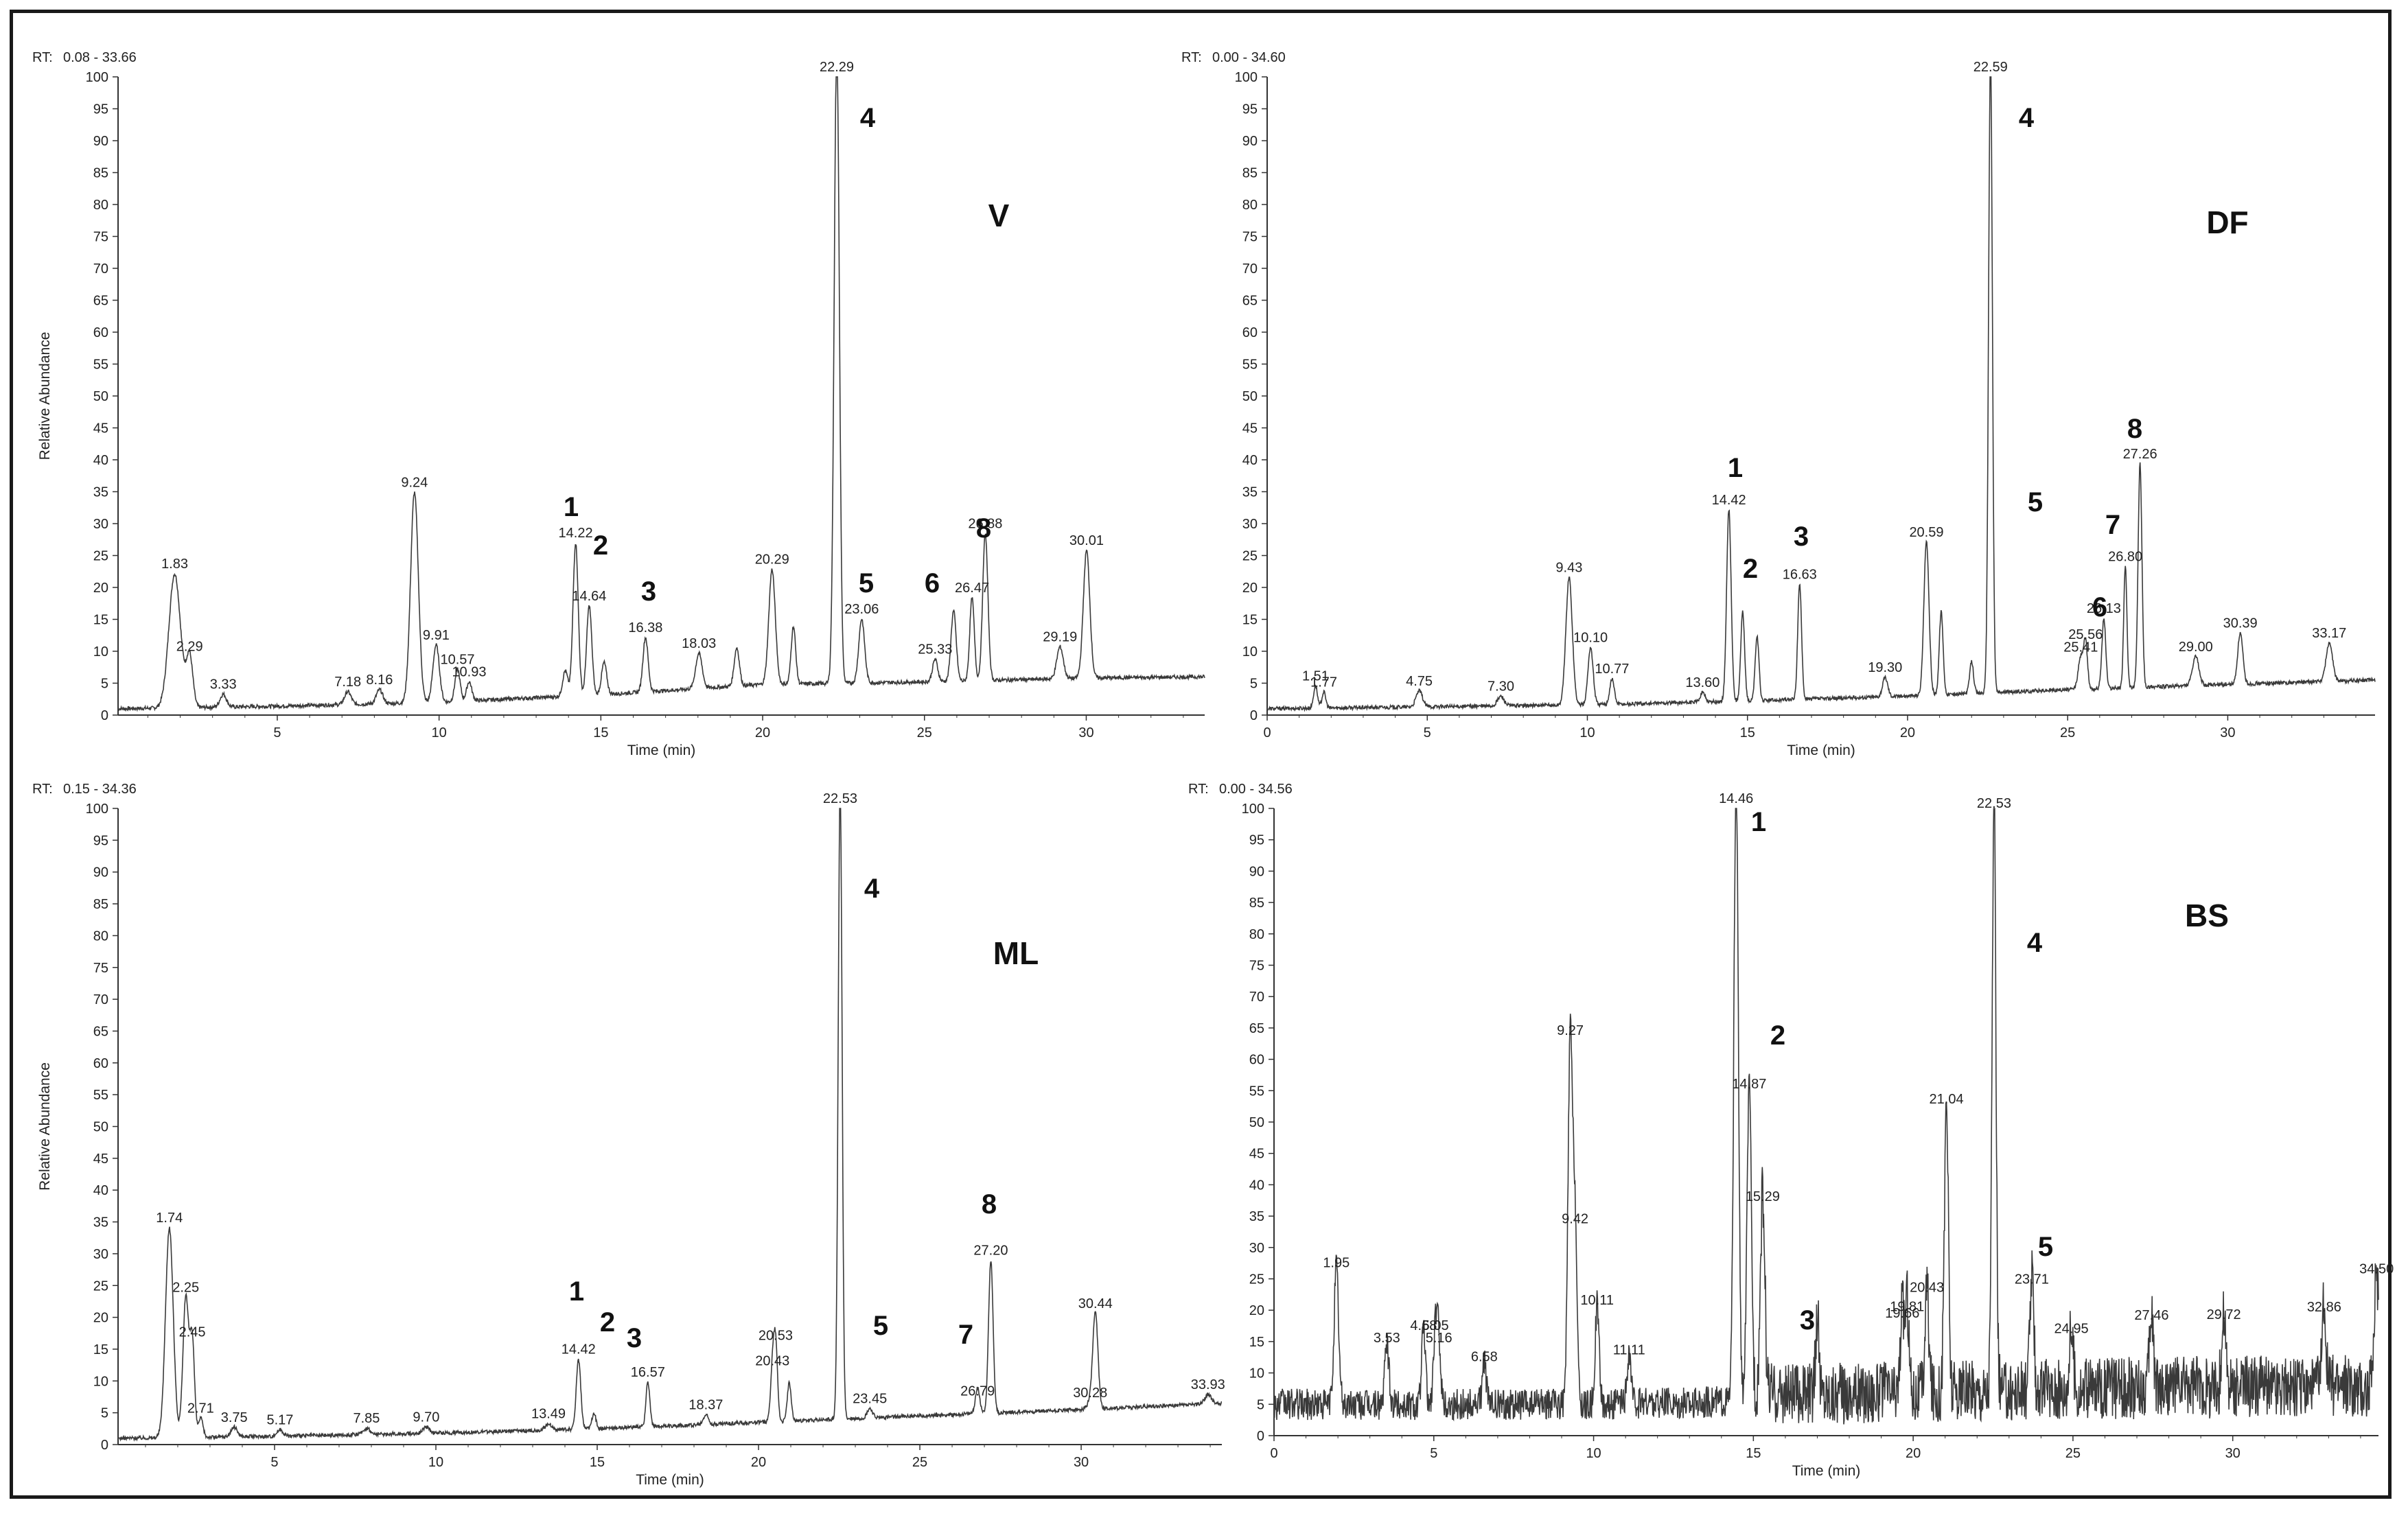 Image resolution: width=2408 pixels, height=1518 pixels. I want to click on peak-rt-label: 13.60, so click(1702, 682).